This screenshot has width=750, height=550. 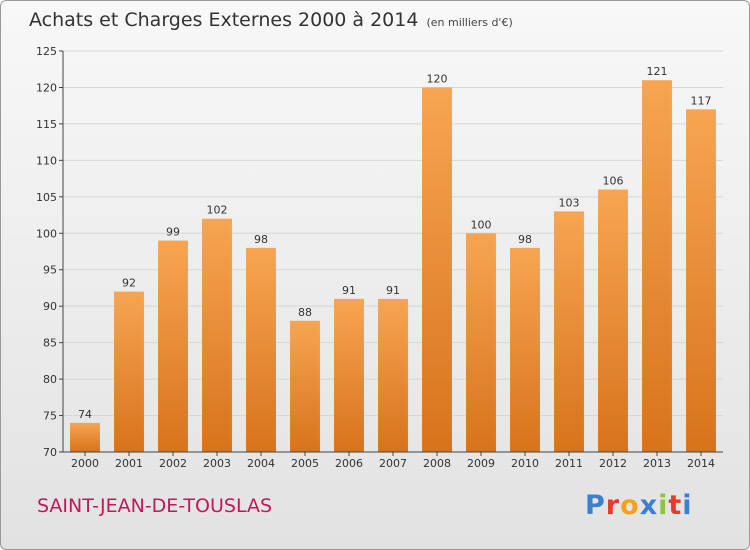 What do you see at coordinates (481, 224) in the screenshot?
I see `bar-value-label: 100` at bounding box center [481, 224].